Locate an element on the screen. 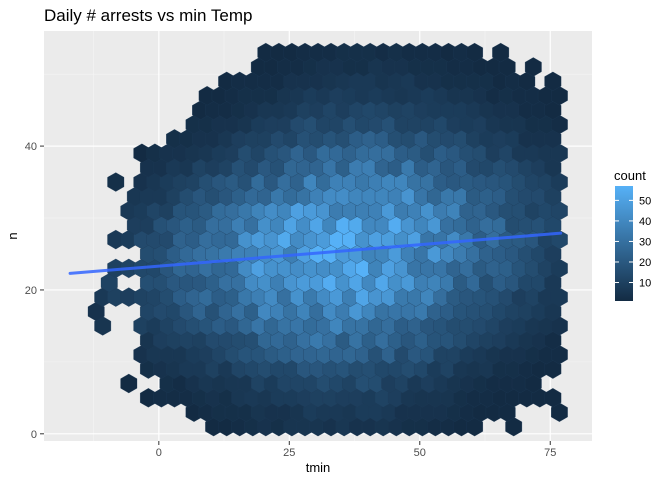 The width and height of the screenshot is (672, 480). x-axis-title: tmin is located at coordinates (318, 467).